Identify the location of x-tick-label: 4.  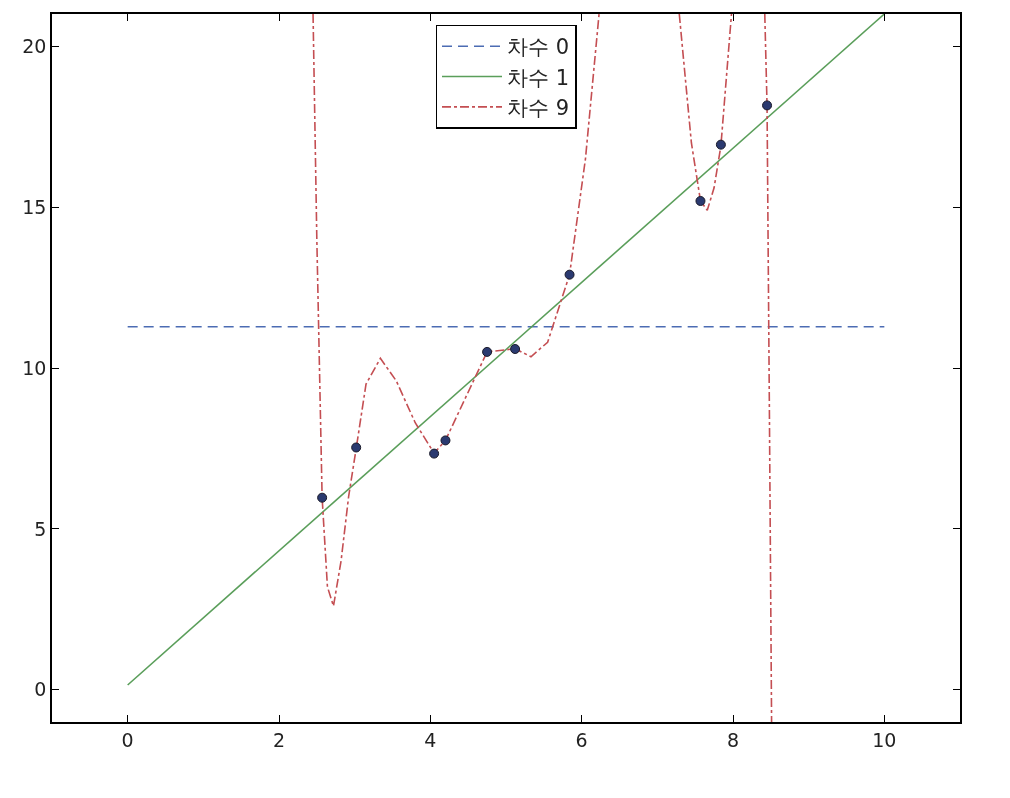
(430, 739).